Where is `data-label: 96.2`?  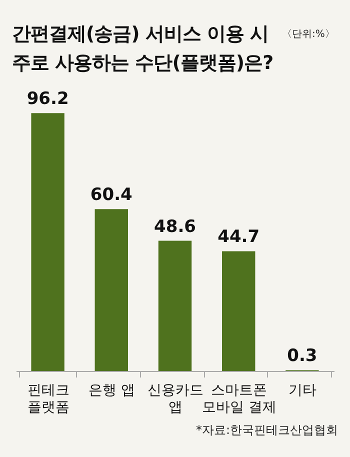
data-label: 96.2 is located at coordinates (47, 99).